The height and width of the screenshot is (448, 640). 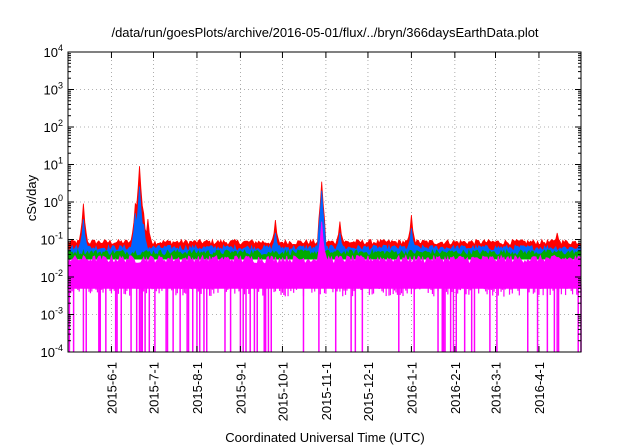 What do you see at coordinates (326, 391) in the screenshot?
I see `x-tick-label: 2015-11-1` at bounding box center [326, 391].